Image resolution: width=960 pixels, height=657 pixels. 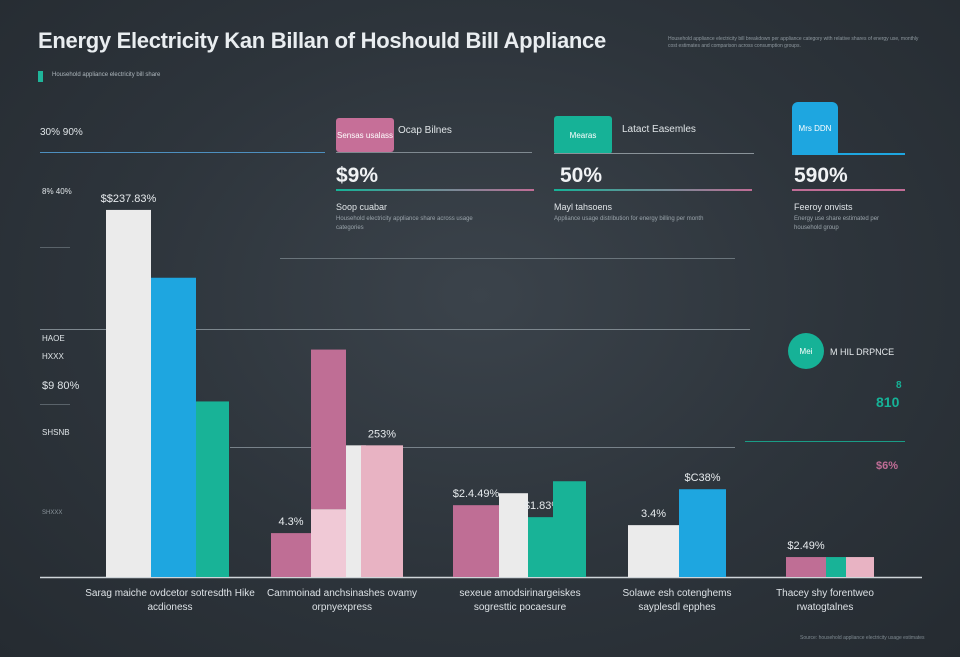 What do you see at coordinates (888, 402) in the screenshot?
I see `side-value: 810` at bounding box center [888, 402].